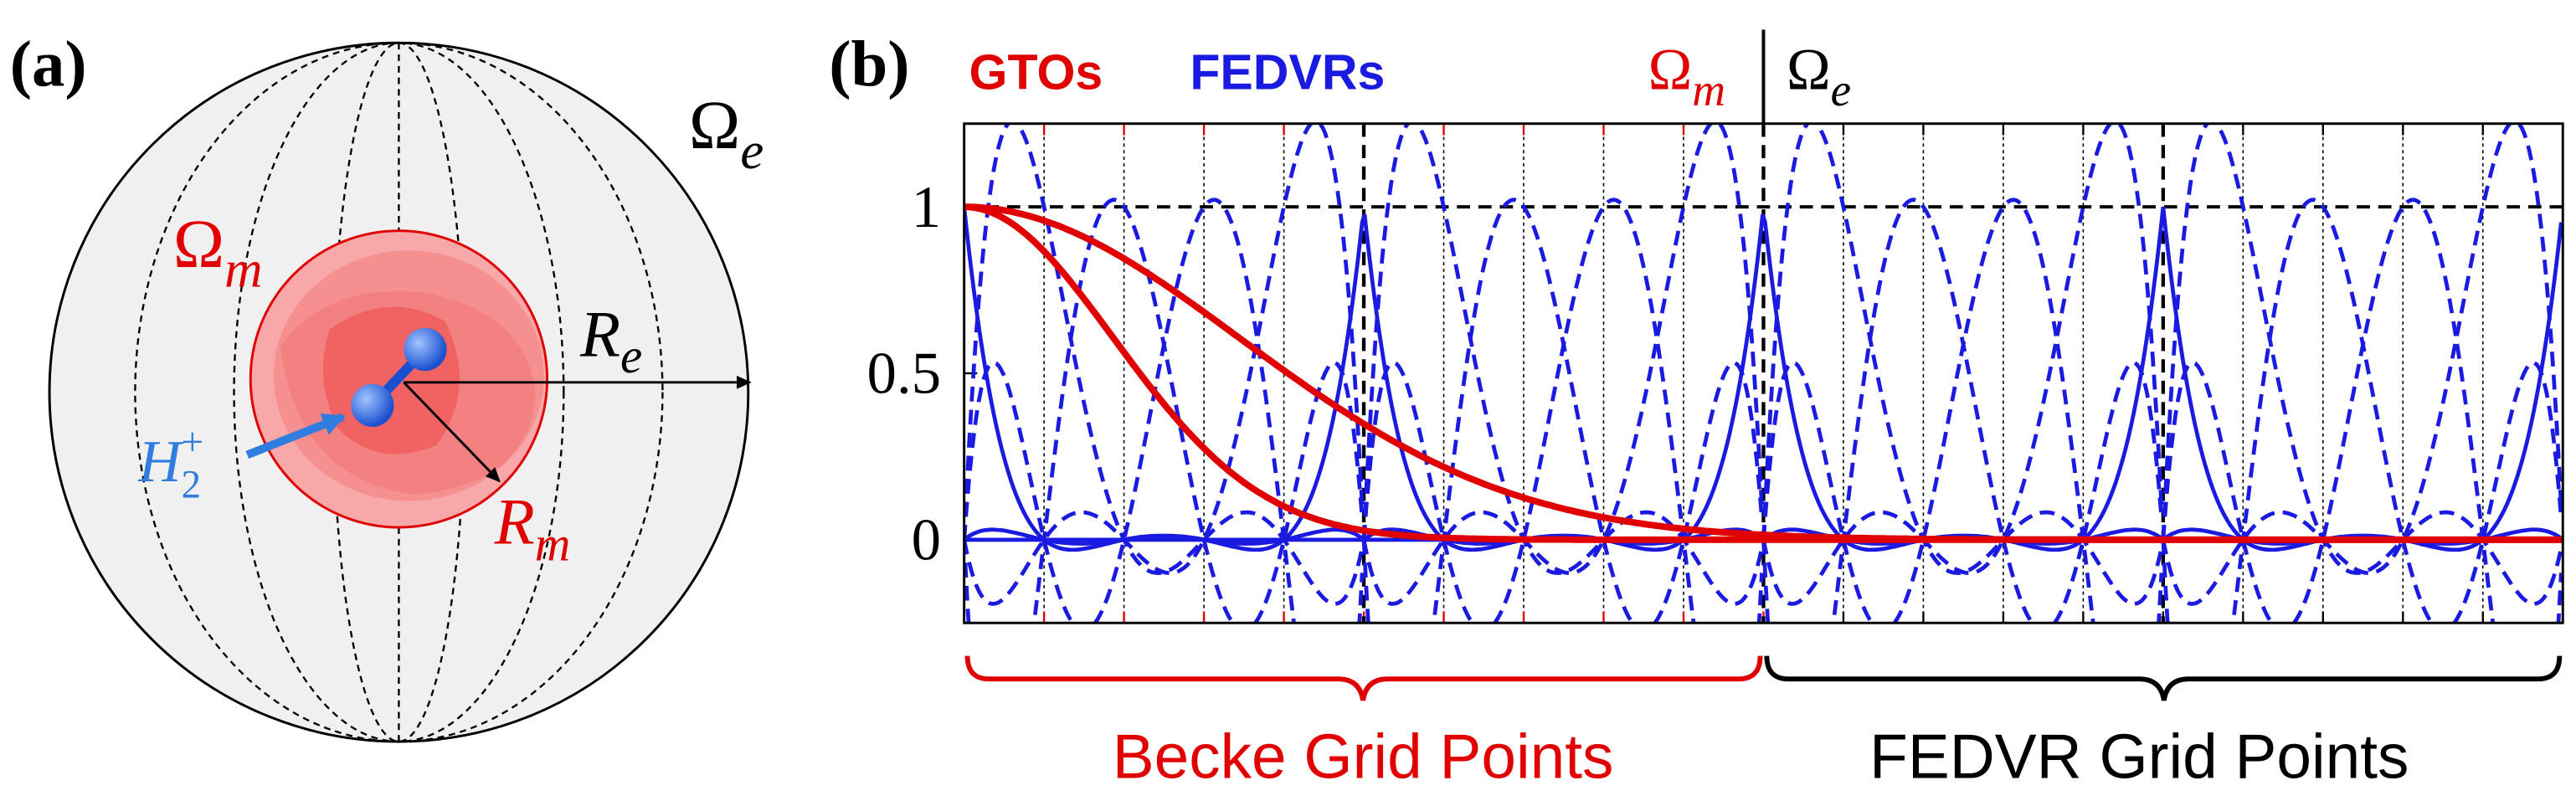 The image size is (2576, 796). What do you see at coordinates (904, 375) in the screenshot?
I see `y-tick-label: 0.5` at bounding box center [904, 375].